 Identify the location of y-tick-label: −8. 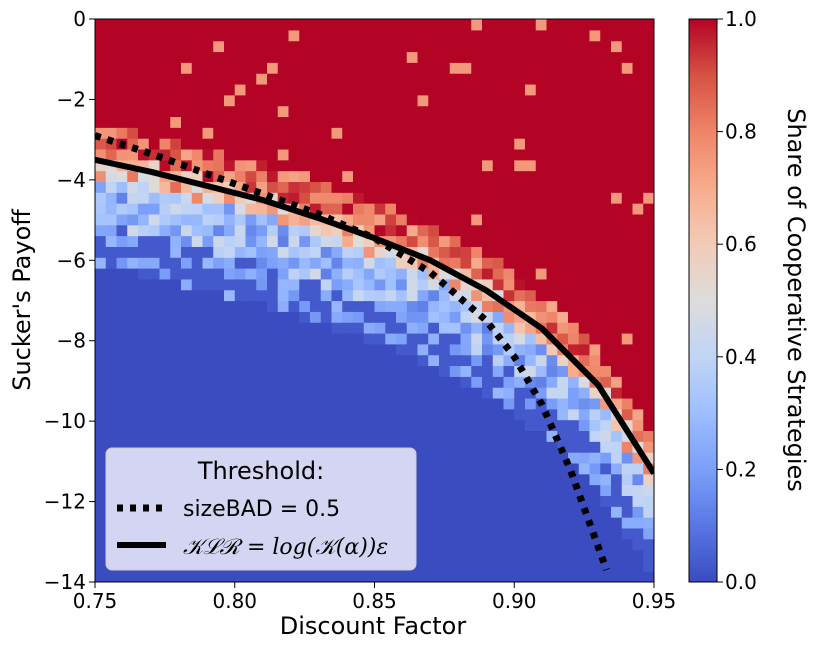
(71, 341).